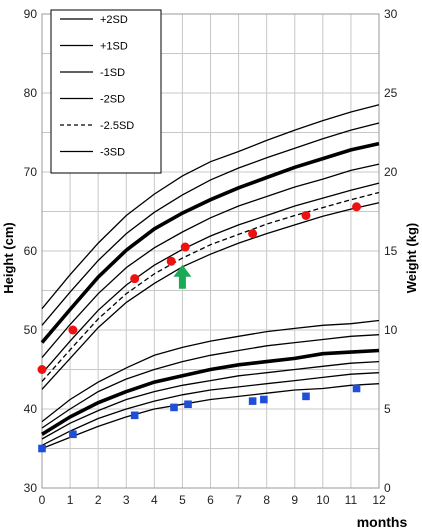  What do you see at coordinates (391, 14) in the screenshot?
I see `y-tick-right: 30` at bounding box center [391, 14].